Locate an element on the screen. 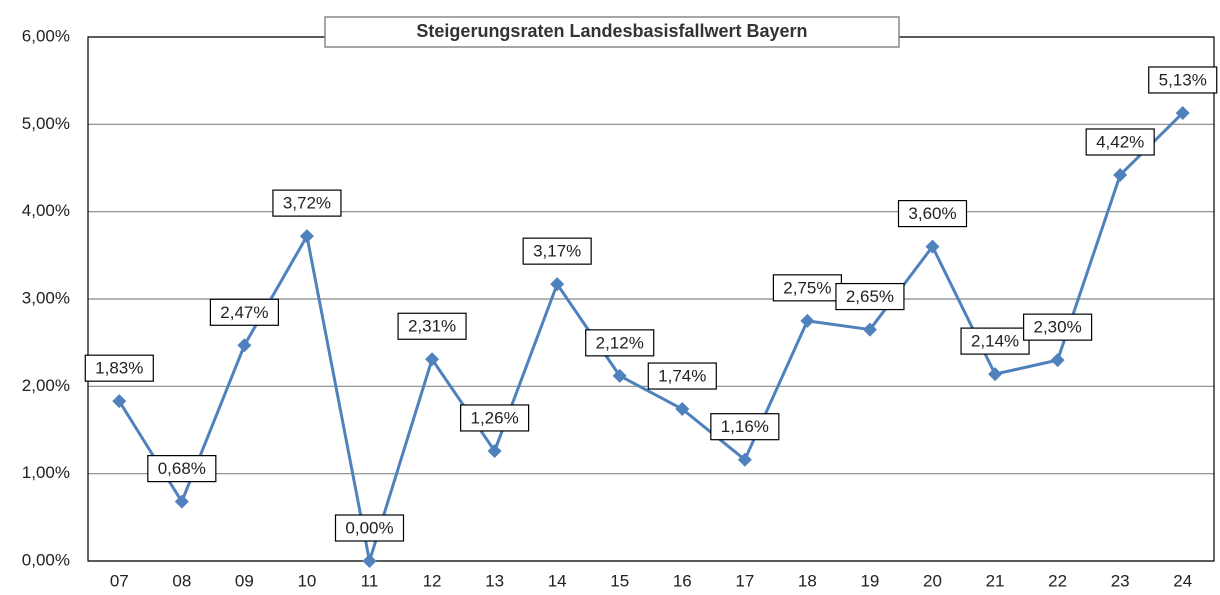  data-label: 4,42% is located at coordinates (1120, 141).